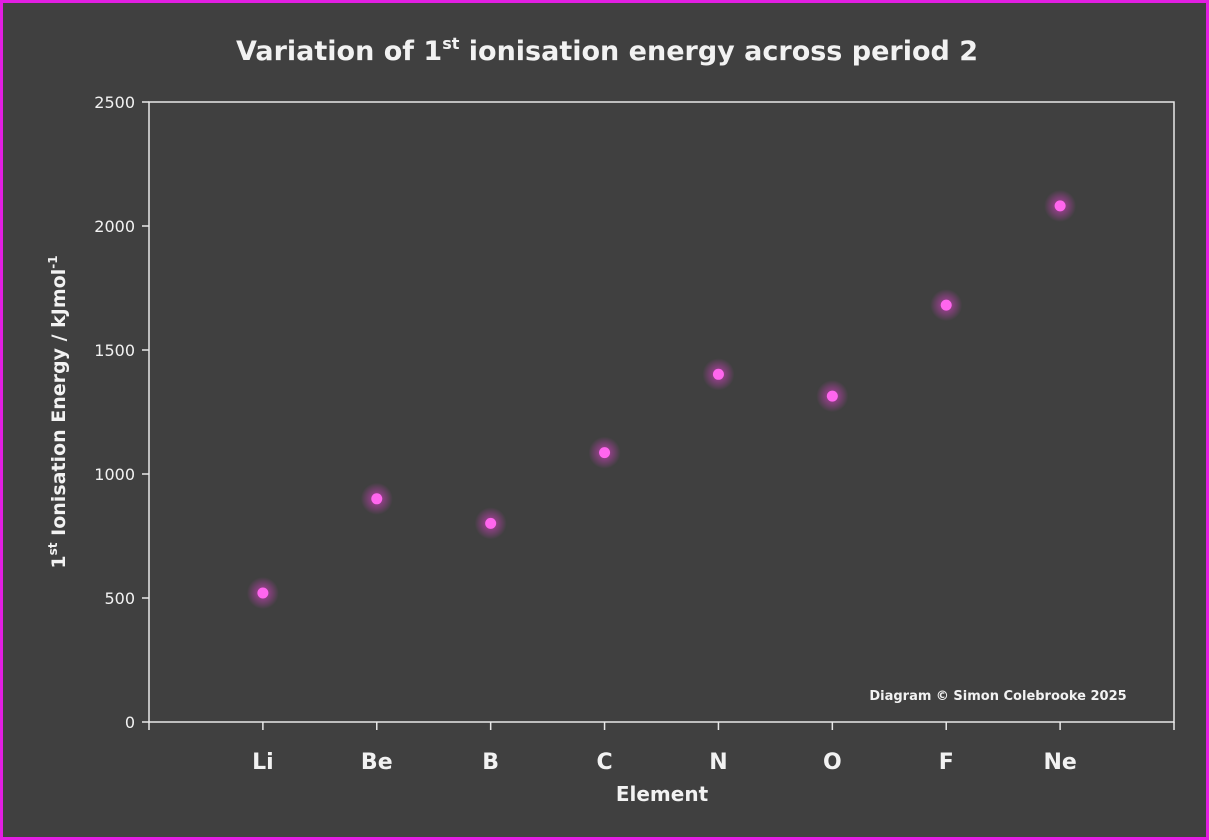  What do you see at coordinates (114, 226) in the screenshot?
I see `y-tick-label: 2000` at bounding box center [114, 226].